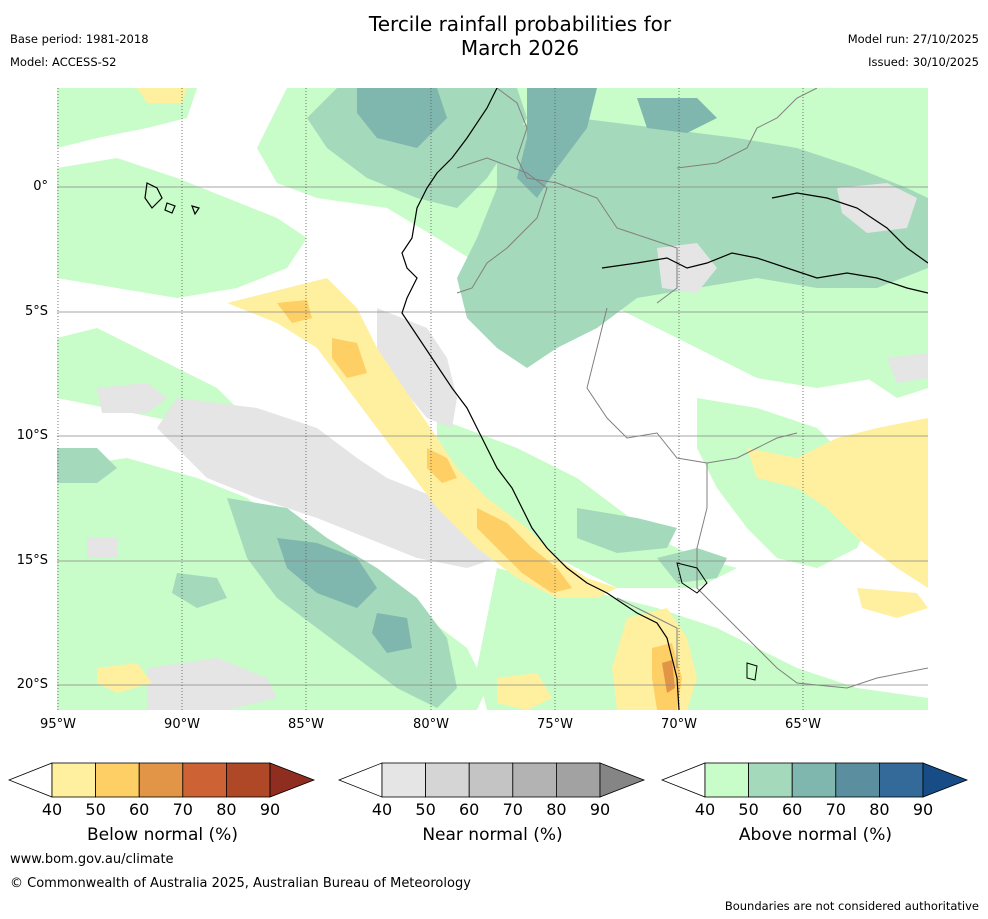 This screenshot has height=919, width=988. I want to click on colorbar-near-tick-40: 40, so click(382, 809).